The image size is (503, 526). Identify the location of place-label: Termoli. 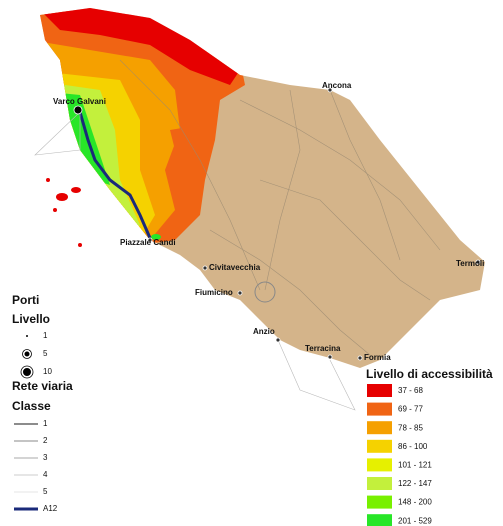
(470, 263).